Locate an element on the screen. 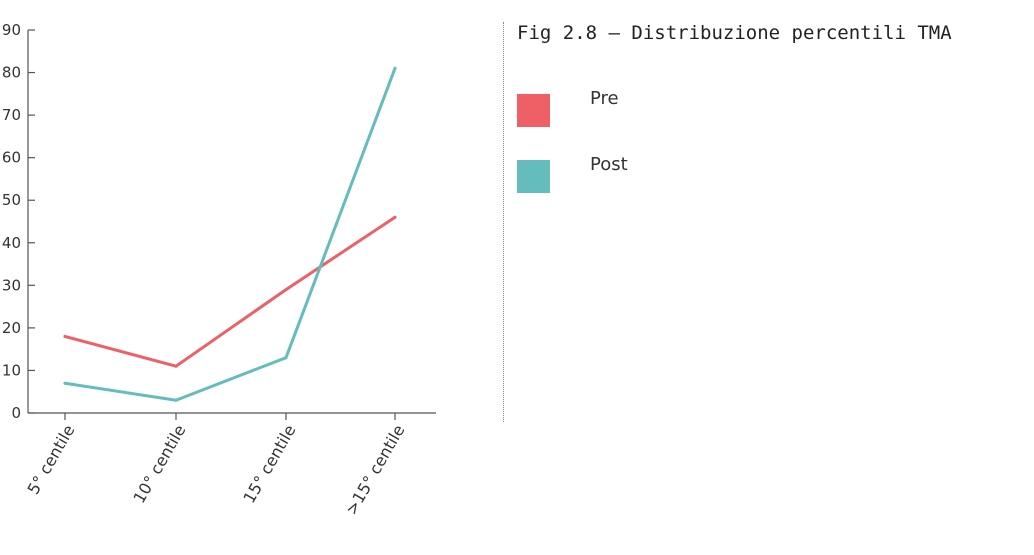  x-tick-label-2: 15° centile is located at coordinates (269, 464).